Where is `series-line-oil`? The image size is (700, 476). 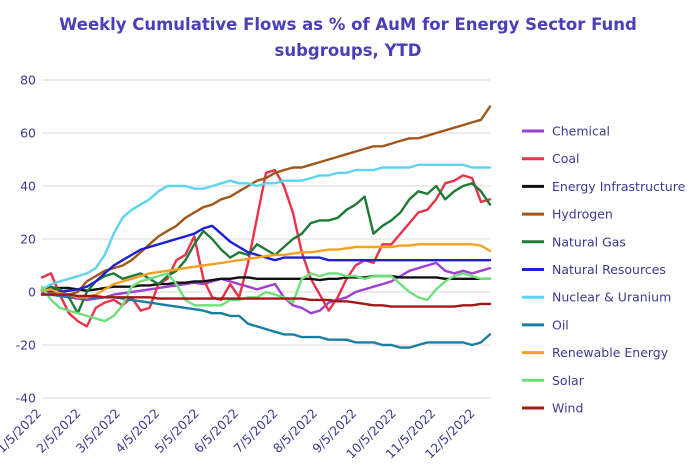
series-line-oil is located at coordinates (266, 321).